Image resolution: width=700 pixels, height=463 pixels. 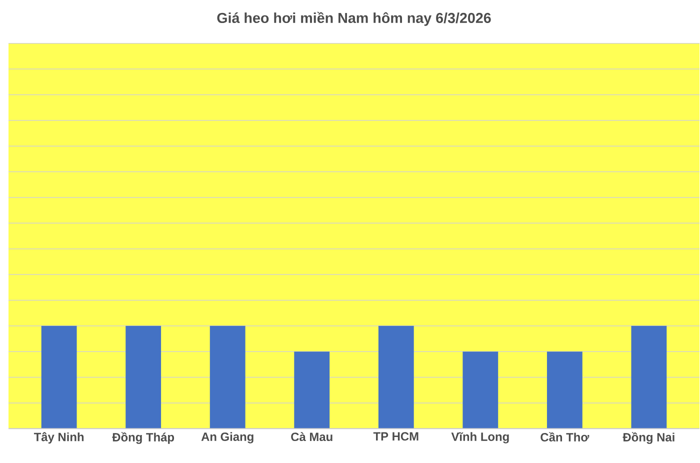 I want to click on x-tick-label: TP HCM, so click(x=395, y=436).